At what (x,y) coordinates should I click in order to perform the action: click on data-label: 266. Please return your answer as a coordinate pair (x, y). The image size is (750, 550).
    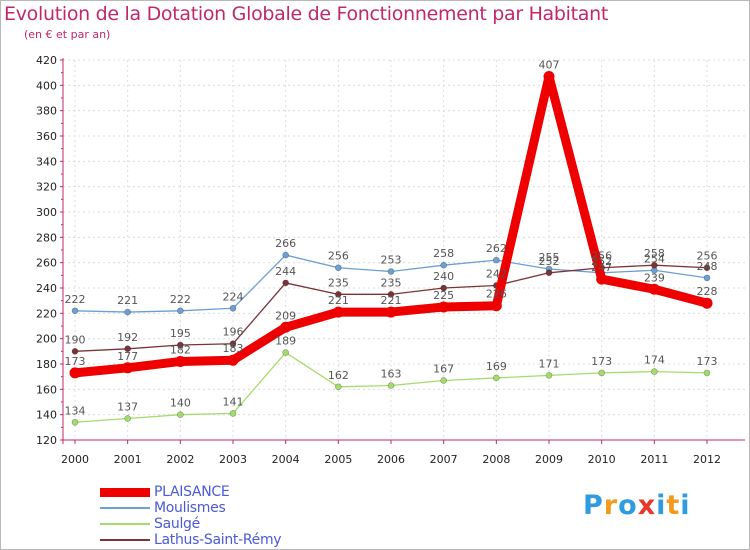
    Looking at the image, I should click on (285, 243).